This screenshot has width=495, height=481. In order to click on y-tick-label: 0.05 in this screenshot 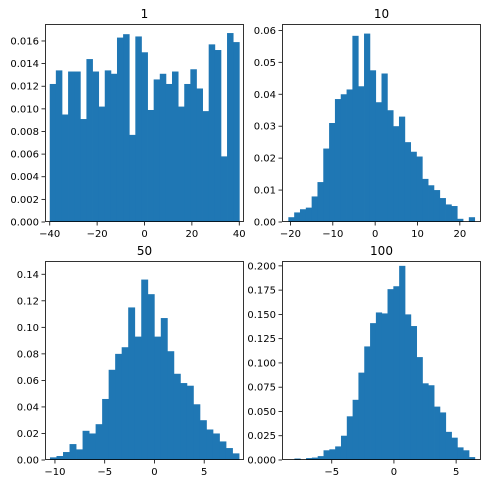, I will do `click(265, 63)`.